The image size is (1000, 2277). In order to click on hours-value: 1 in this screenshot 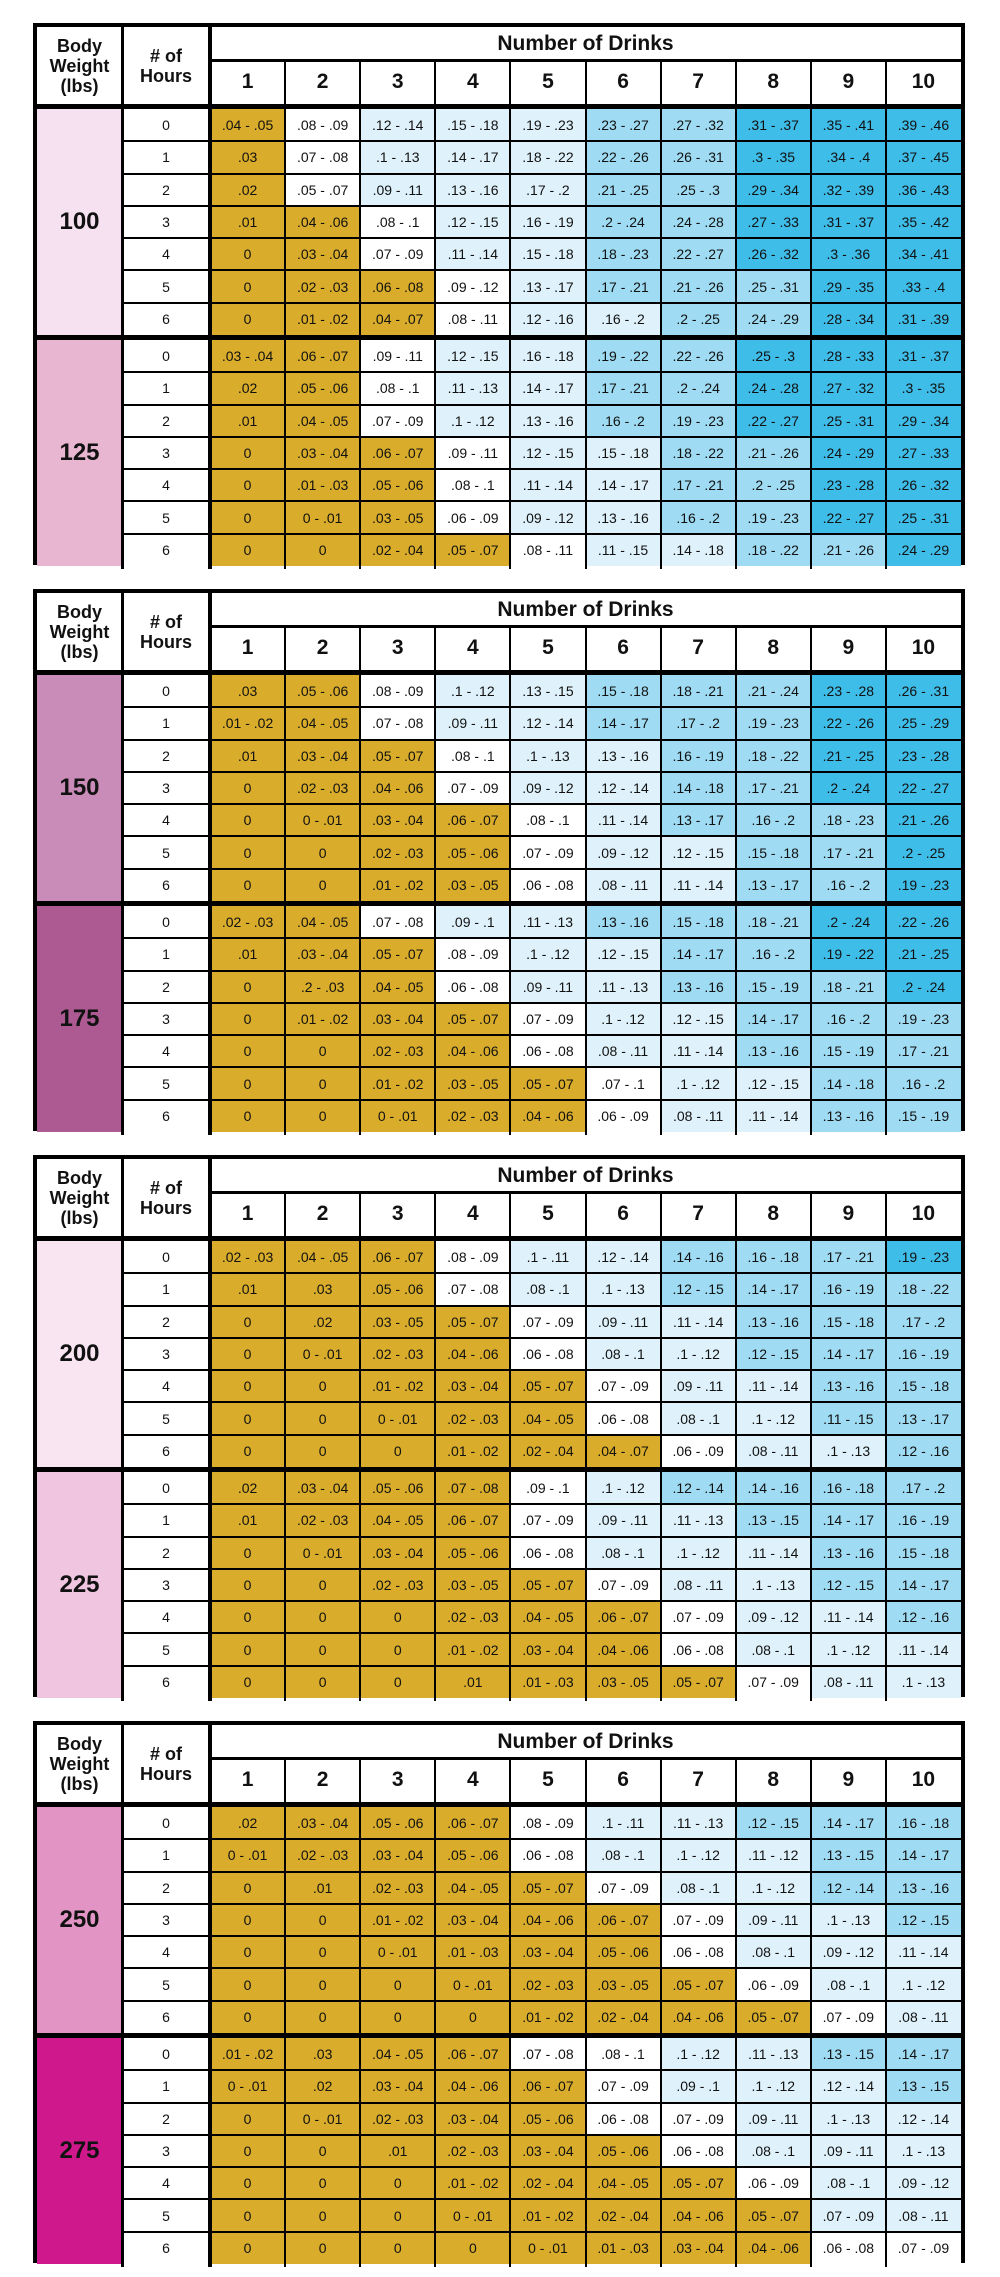, I will do `click(166, 954)`.